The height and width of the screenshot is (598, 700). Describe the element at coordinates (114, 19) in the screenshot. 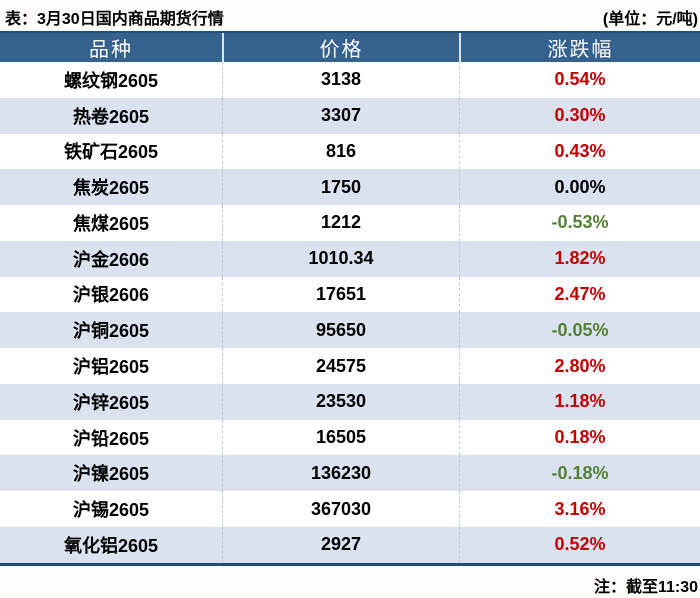

I see `table-title: 表：3月30日国内商品期货行情` at that location.